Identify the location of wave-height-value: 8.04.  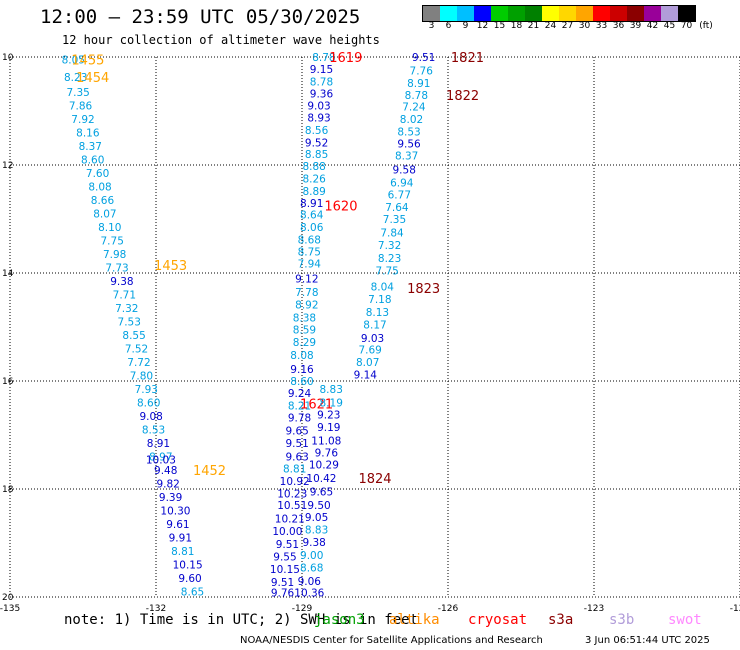
(383, 288).